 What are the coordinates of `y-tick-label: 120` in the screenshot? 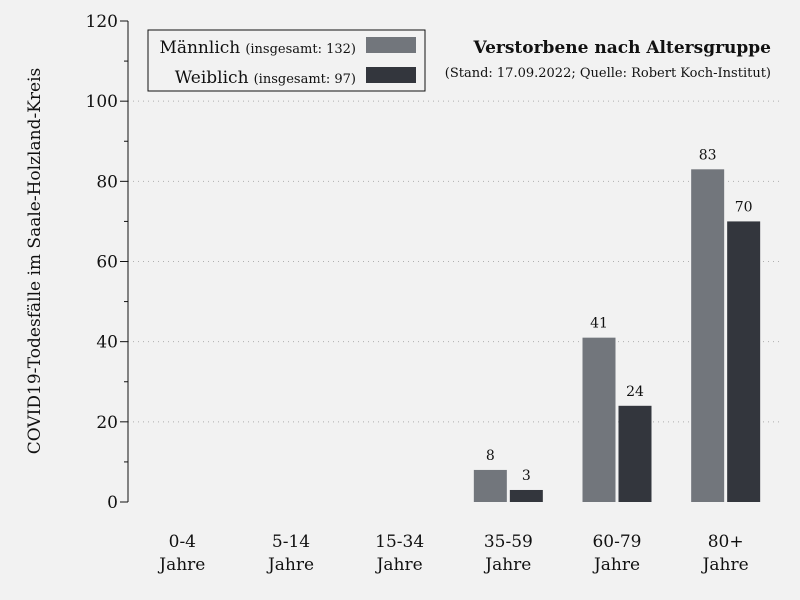 It's located at (102, 22).